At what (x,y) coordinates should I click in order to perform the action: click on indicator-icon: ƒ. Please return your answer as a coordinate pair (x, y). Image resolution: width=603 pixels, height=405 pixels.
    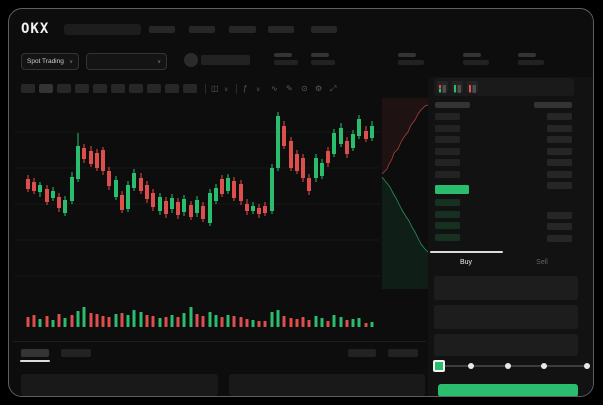
    Looking at the image, I should click on (245, 88).